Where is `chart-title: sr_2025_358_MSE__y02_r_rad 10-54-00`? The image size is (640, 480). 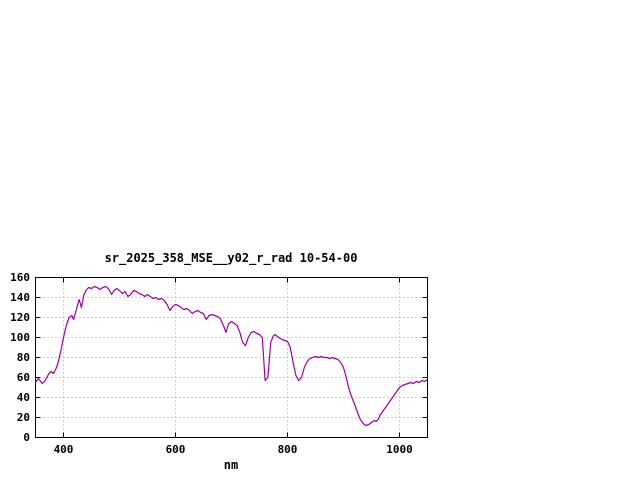 chart-title: sr_2025_358_MSE__y02_r_rad 10-54-00 is located at coordinates (231, 258).